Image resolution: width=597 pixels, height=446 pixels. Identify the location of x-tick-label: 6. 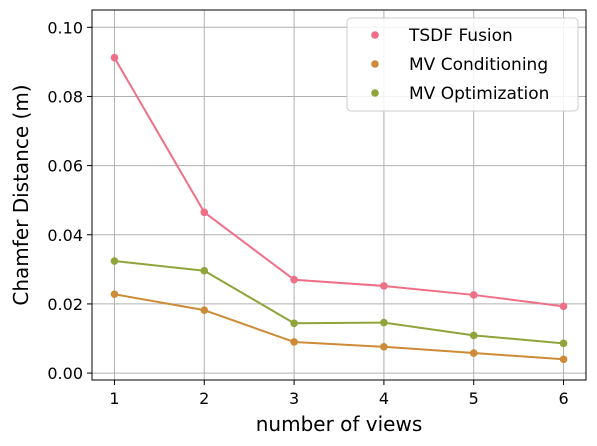
(563, 398).